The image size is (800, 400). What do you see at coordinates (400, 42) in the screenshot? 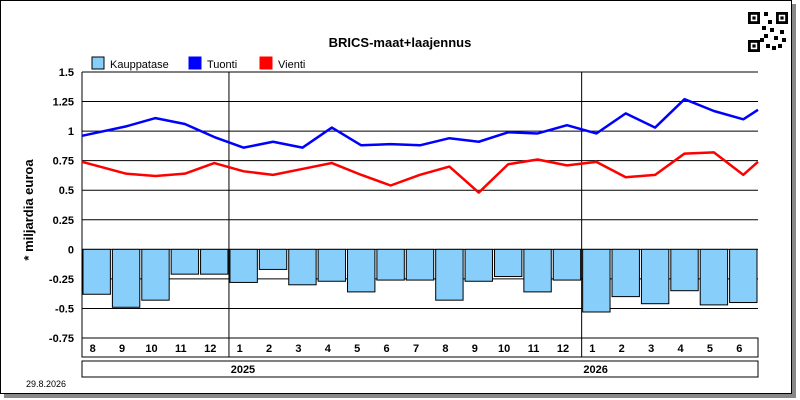
I see `chart-title: BRICS-maat+laajennus` at bounding box center [400, 42].